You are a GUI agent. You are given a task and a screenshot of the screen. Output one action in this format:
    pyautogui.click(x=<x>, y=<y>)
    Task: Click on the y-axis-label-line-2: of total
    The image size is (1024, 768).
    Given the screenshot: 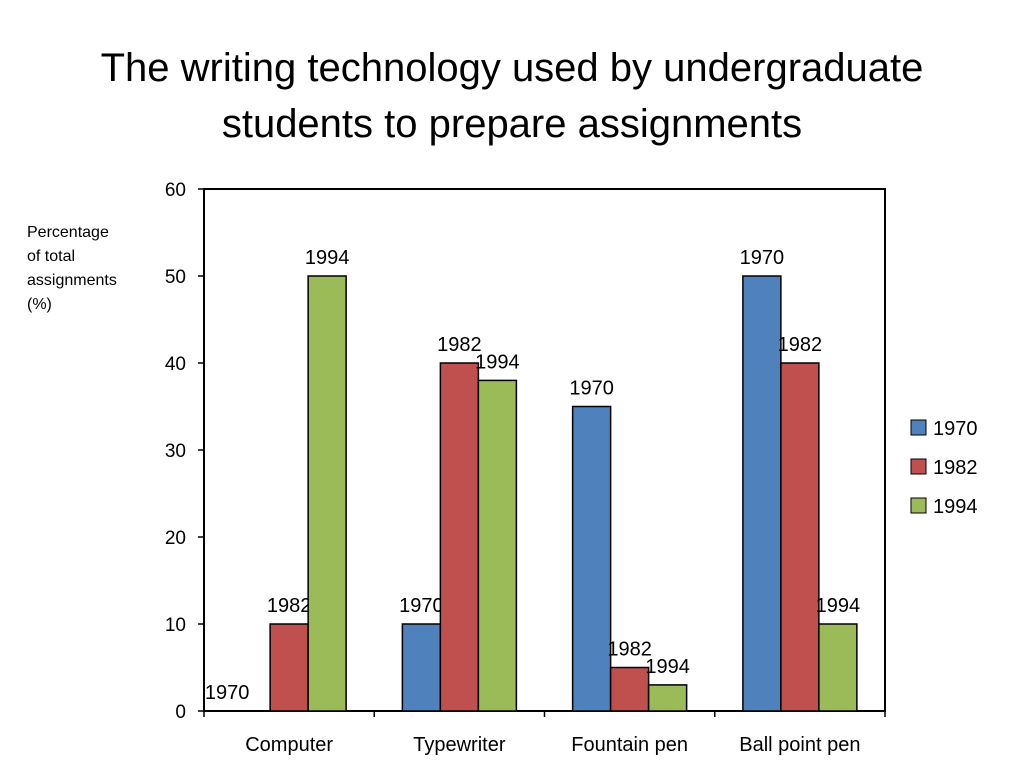 What is the action you would take?
    pyautogui.click(x=51, y=256)
    